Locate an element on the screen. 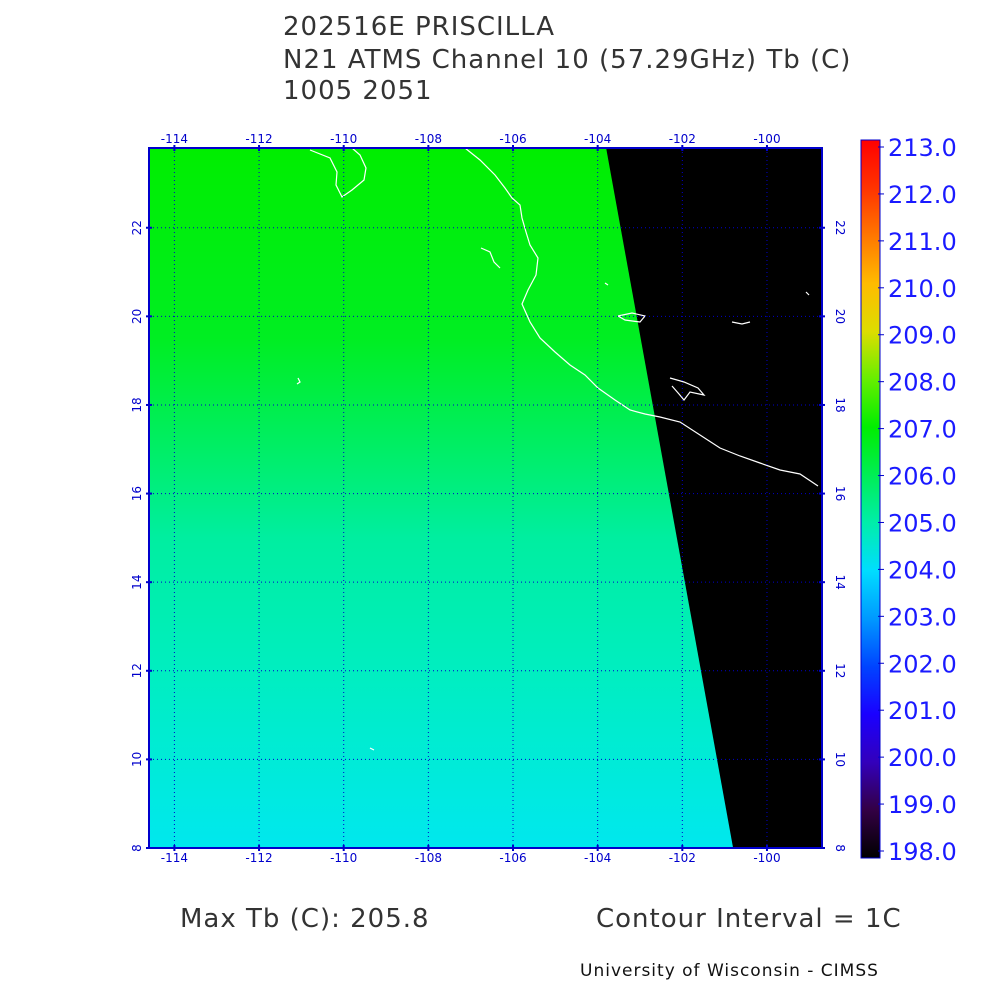  lon-tick-label-bottom: -104 is located at coordinates (597, 858).